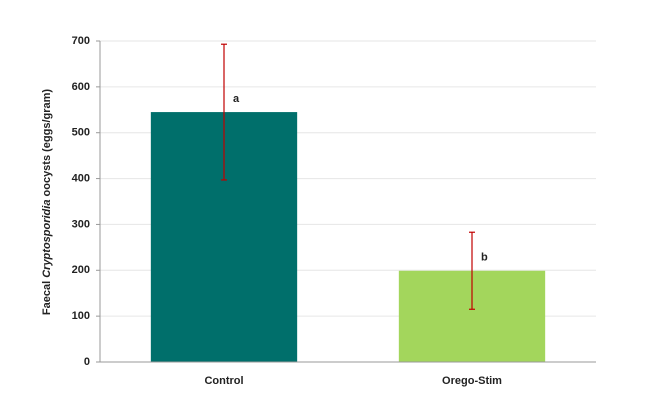 The width and height of the screenshot is (651, 408). What do you see at coordinates (81, 224) in the screenshot?
I see `y-tick-label: 300` at bounding box center [81, 224].